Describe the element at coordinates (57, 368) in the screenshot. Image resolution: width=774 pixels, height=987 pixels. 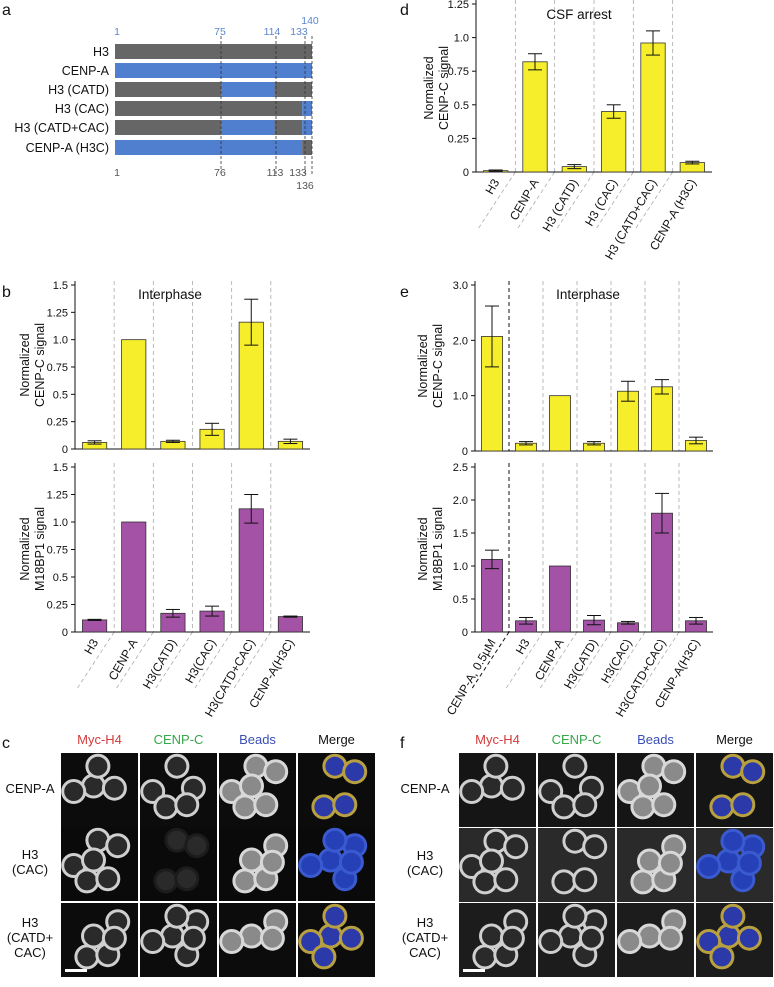
I see `y-tick-label: 0.75` at that location.